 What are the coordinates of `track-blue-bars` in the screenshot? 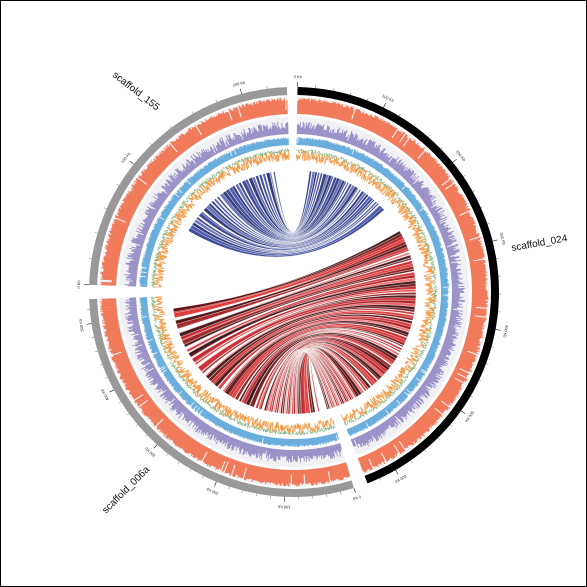 It's located at (214, 212).